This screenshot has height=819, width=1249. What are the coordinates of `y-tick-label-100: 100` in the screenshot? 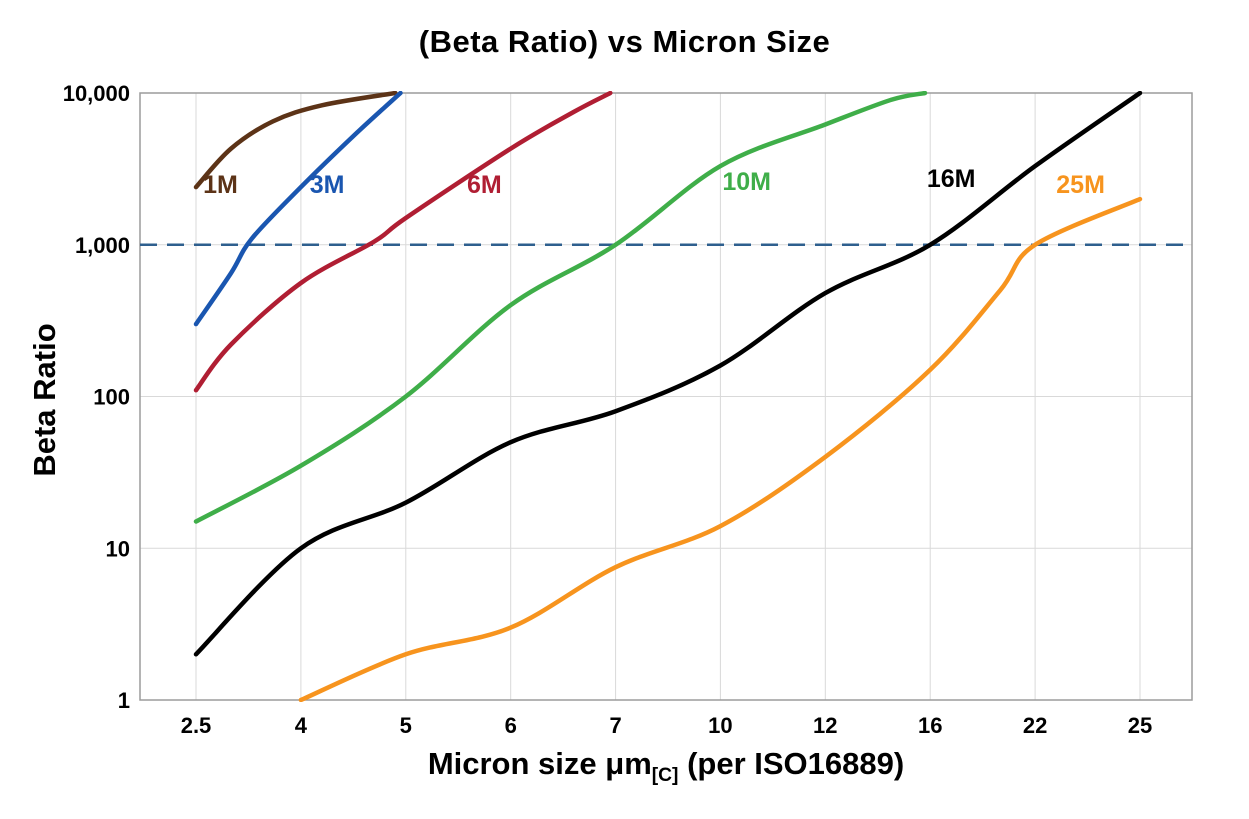 It's located at (111, 397).